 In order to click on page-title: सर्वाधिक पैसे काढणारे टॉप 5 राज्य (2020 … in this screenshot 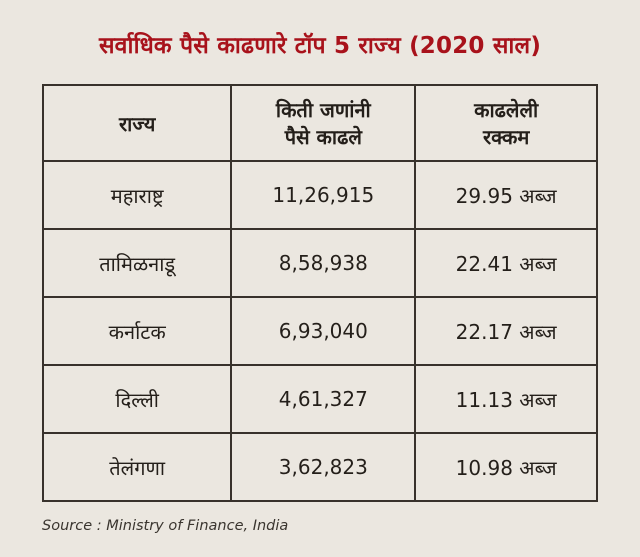, I will do `click(320, 46)`.